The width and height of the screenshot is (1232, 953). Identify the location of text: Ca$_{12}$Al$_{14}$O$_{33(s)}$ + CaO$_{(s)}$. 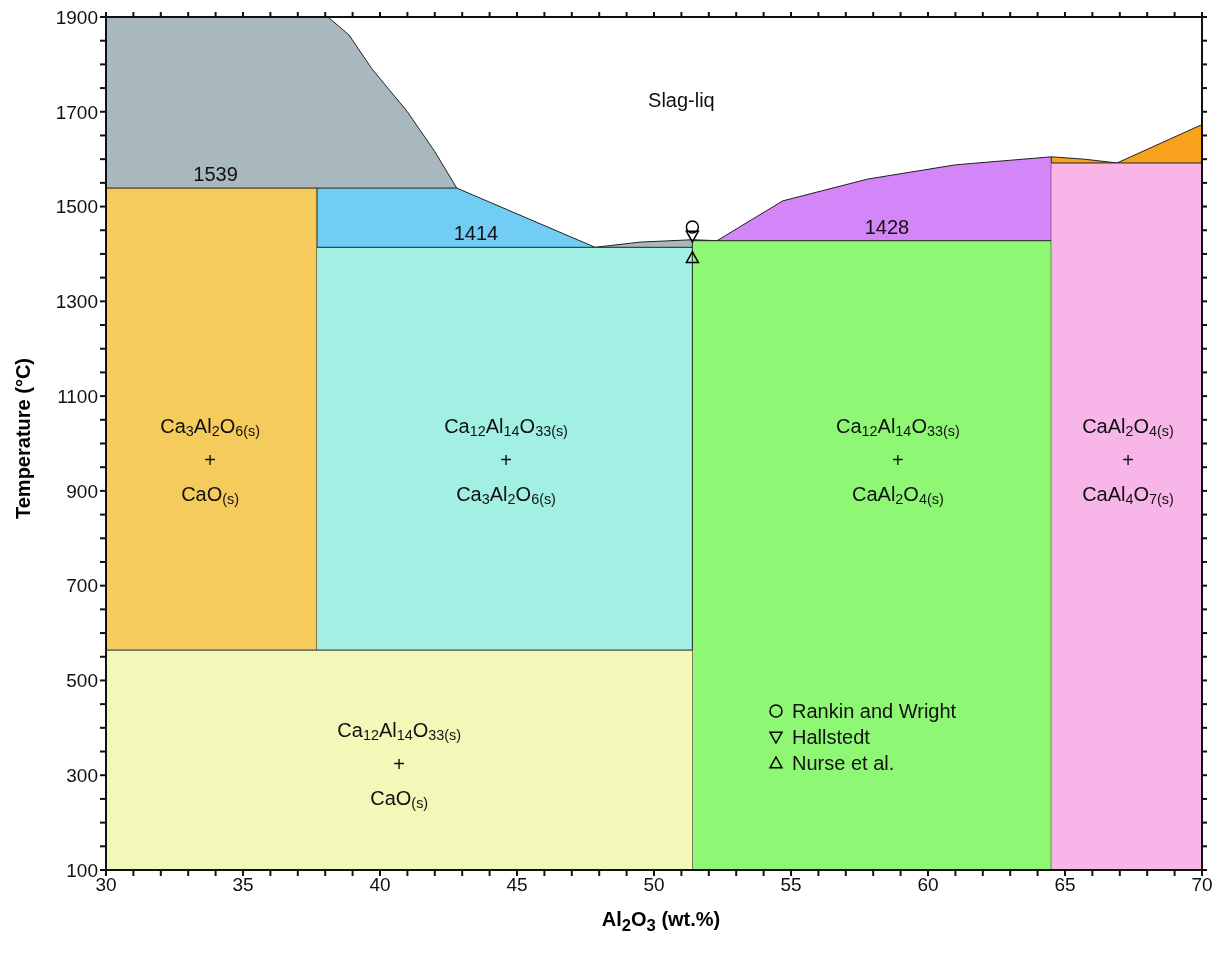
(399, 765).